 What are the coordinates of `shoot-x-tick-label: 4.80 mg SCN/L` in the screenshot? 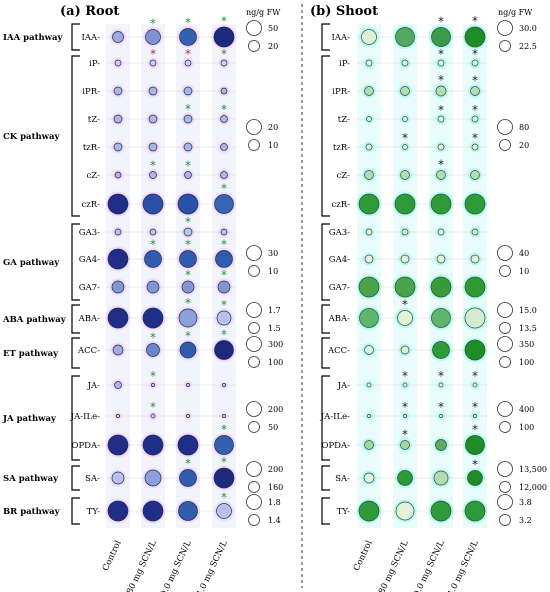 It's located at (392, 565).